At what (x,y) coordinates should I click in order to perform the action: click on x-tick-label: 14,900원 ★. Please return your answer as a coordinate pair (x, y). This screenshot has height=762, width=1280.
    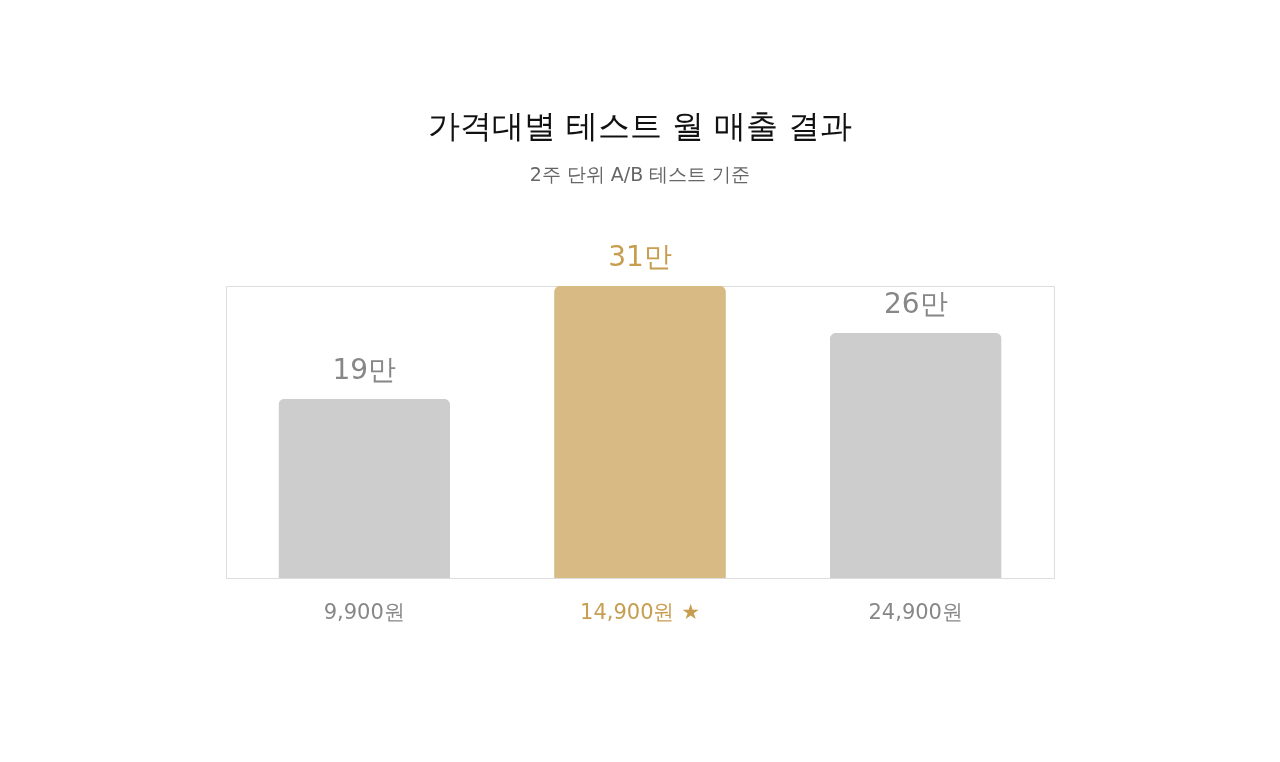
    Looking at the image, I should click on (640, 612).